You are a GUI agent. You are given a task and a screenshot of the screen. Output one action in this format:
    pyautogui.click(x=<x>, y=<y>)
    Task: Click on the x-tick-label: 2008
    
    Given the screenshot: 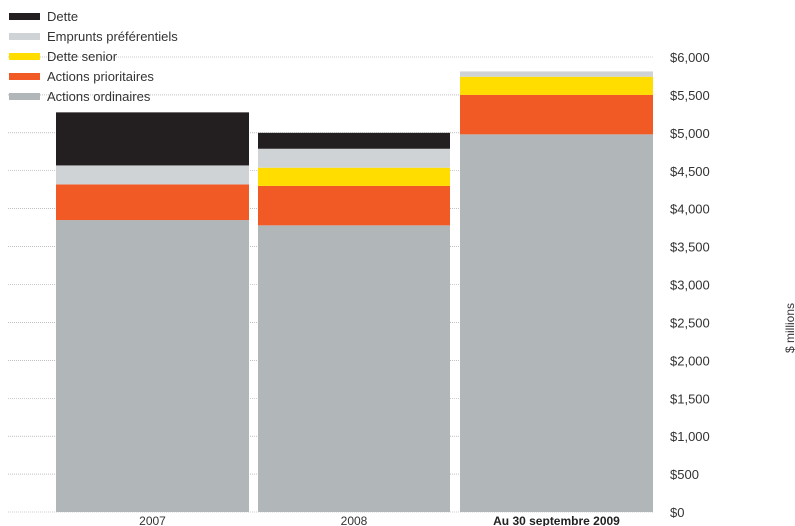 What is the action you would take?
    pyautogui.click(x=354, y=520)
    